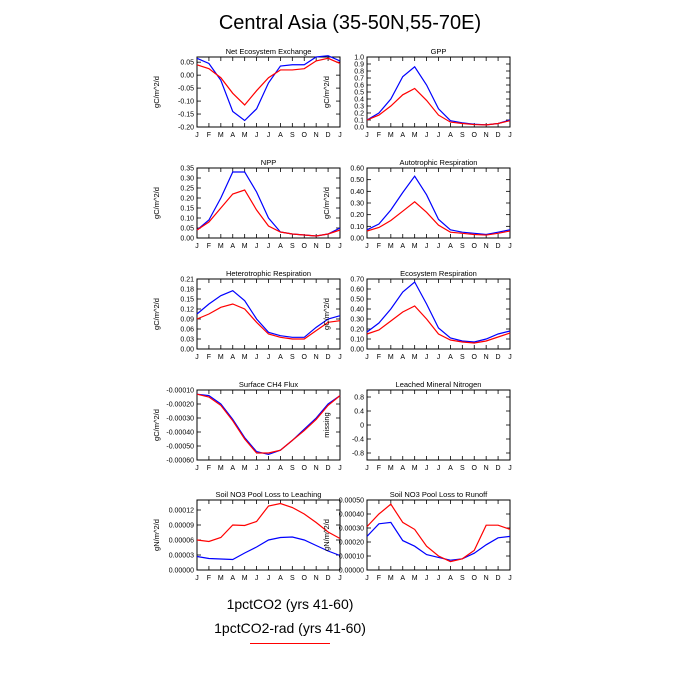  Describe the element at coordinates (438, 273) in the screenshot. I see `panel-title: Ecosystem Respiration` at that location.